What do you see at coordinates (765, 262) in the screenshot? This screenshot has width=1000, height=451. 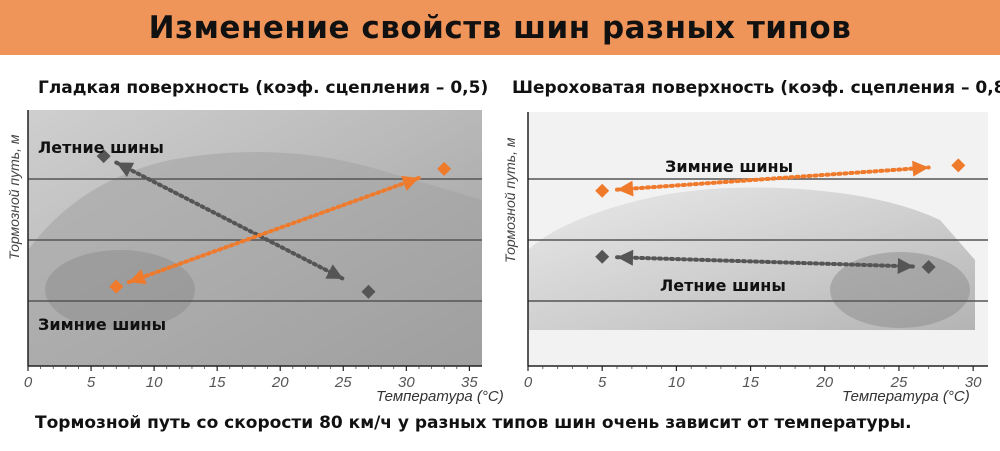 I see `right-series-1-dotted-line` at bounding box center [765, 262].